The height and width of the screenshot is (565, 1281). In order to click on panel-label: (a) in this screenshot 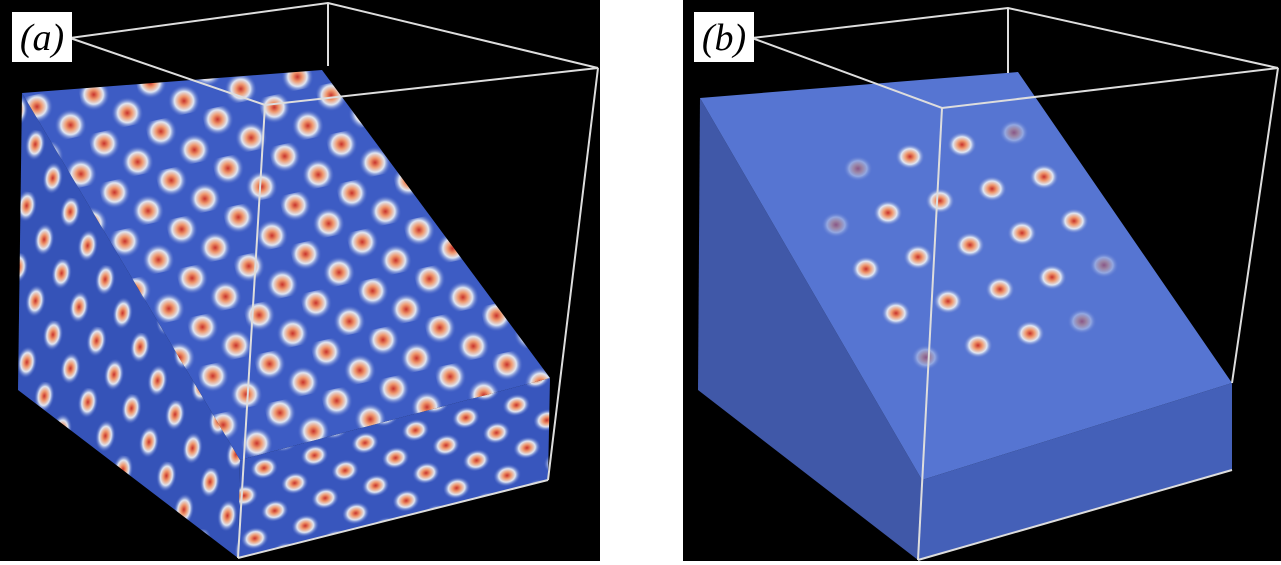, I will do `click(42, 38)`.